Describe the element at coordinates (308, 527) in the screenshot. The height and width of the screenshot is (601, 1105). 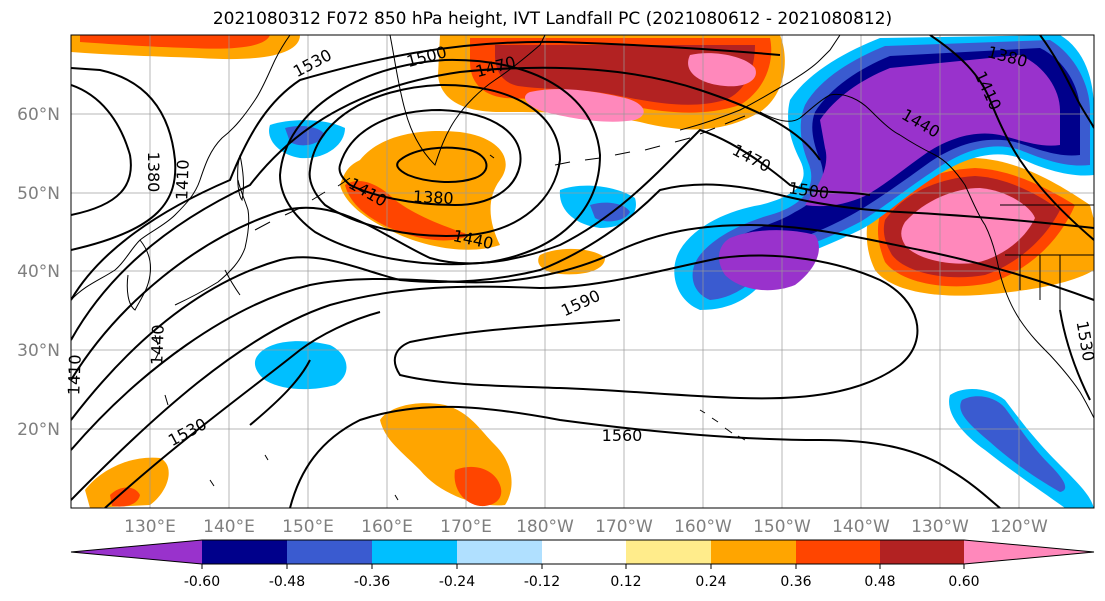
I see `lon-label: 150°E` at that location.